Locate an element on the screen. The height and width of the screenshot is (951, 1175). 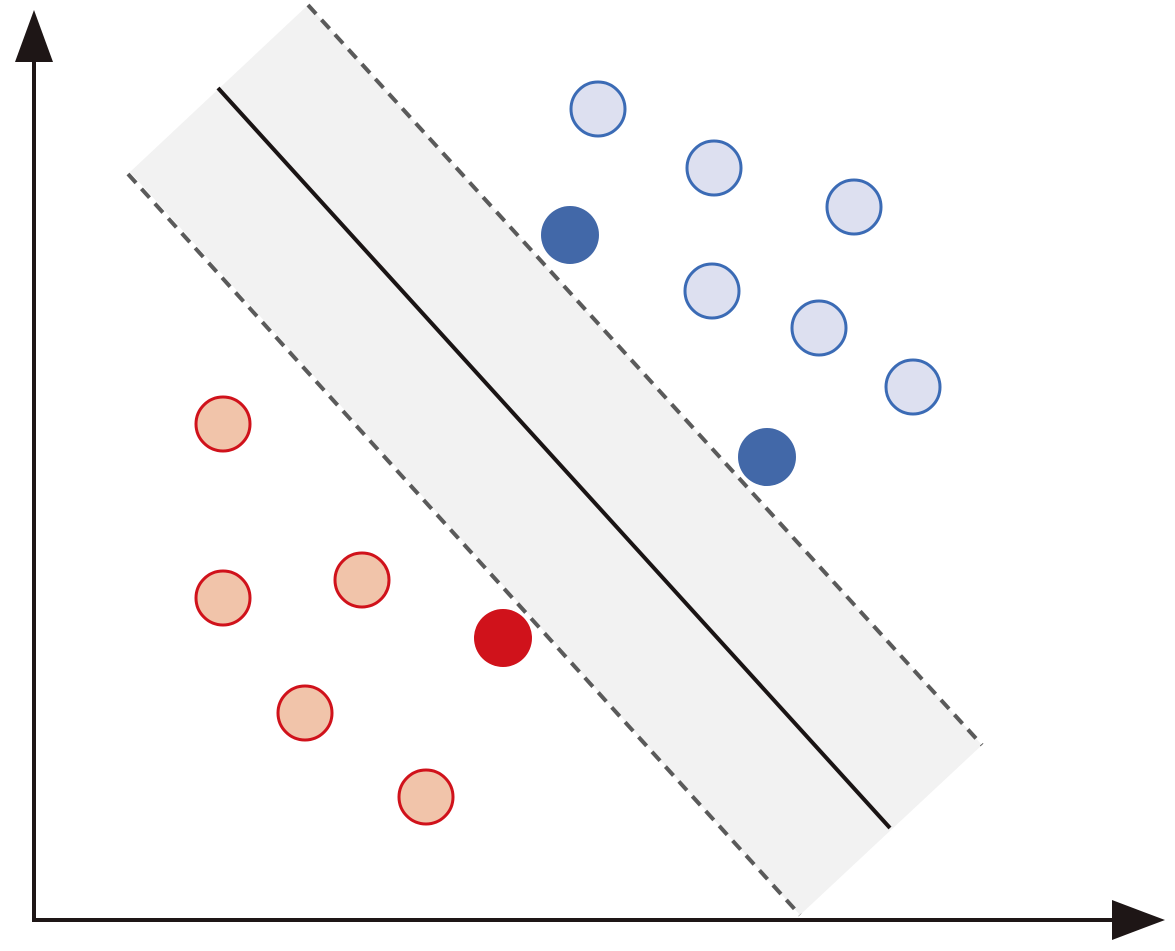
red-support-vector is located at coordinates (503, 638).